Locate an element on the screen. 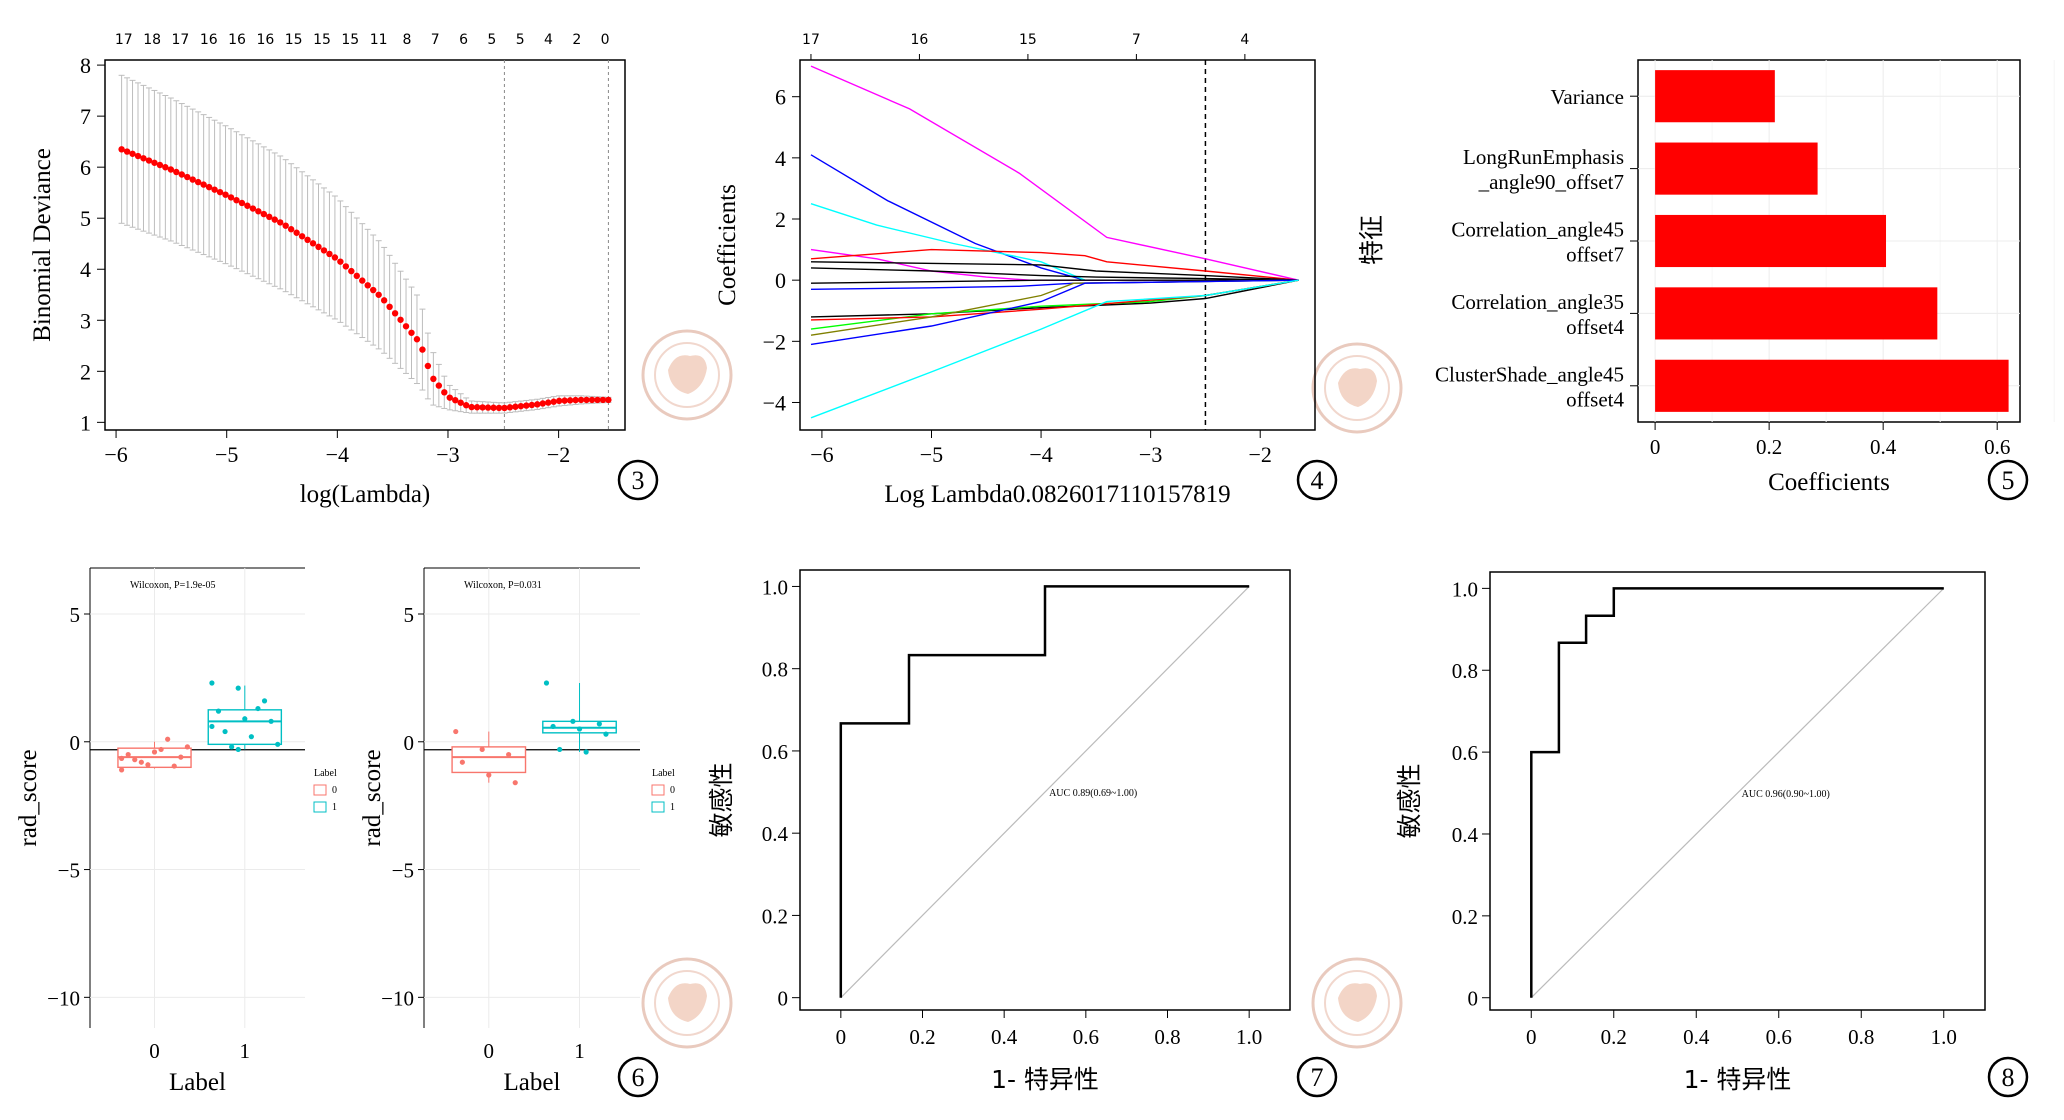 The width and height of the screenshot is (2064, 1120). panel-mark-6-label: 6 is located at coordinates (638, 1077).